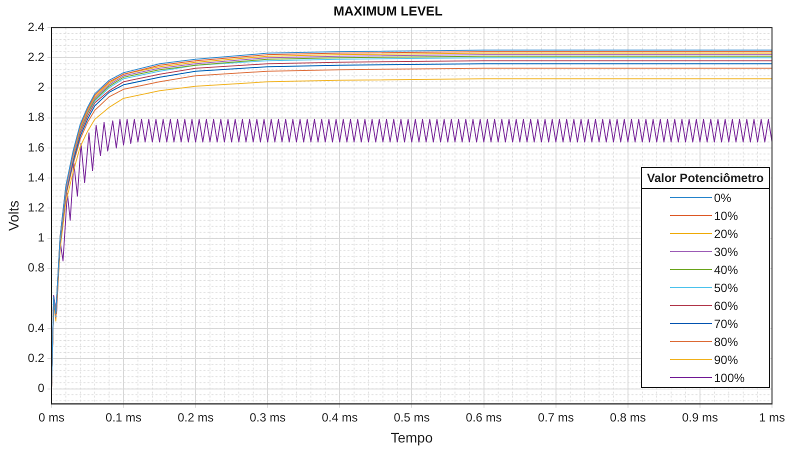  I want to click on y-tick-label: 2.2, so click(36, 57).